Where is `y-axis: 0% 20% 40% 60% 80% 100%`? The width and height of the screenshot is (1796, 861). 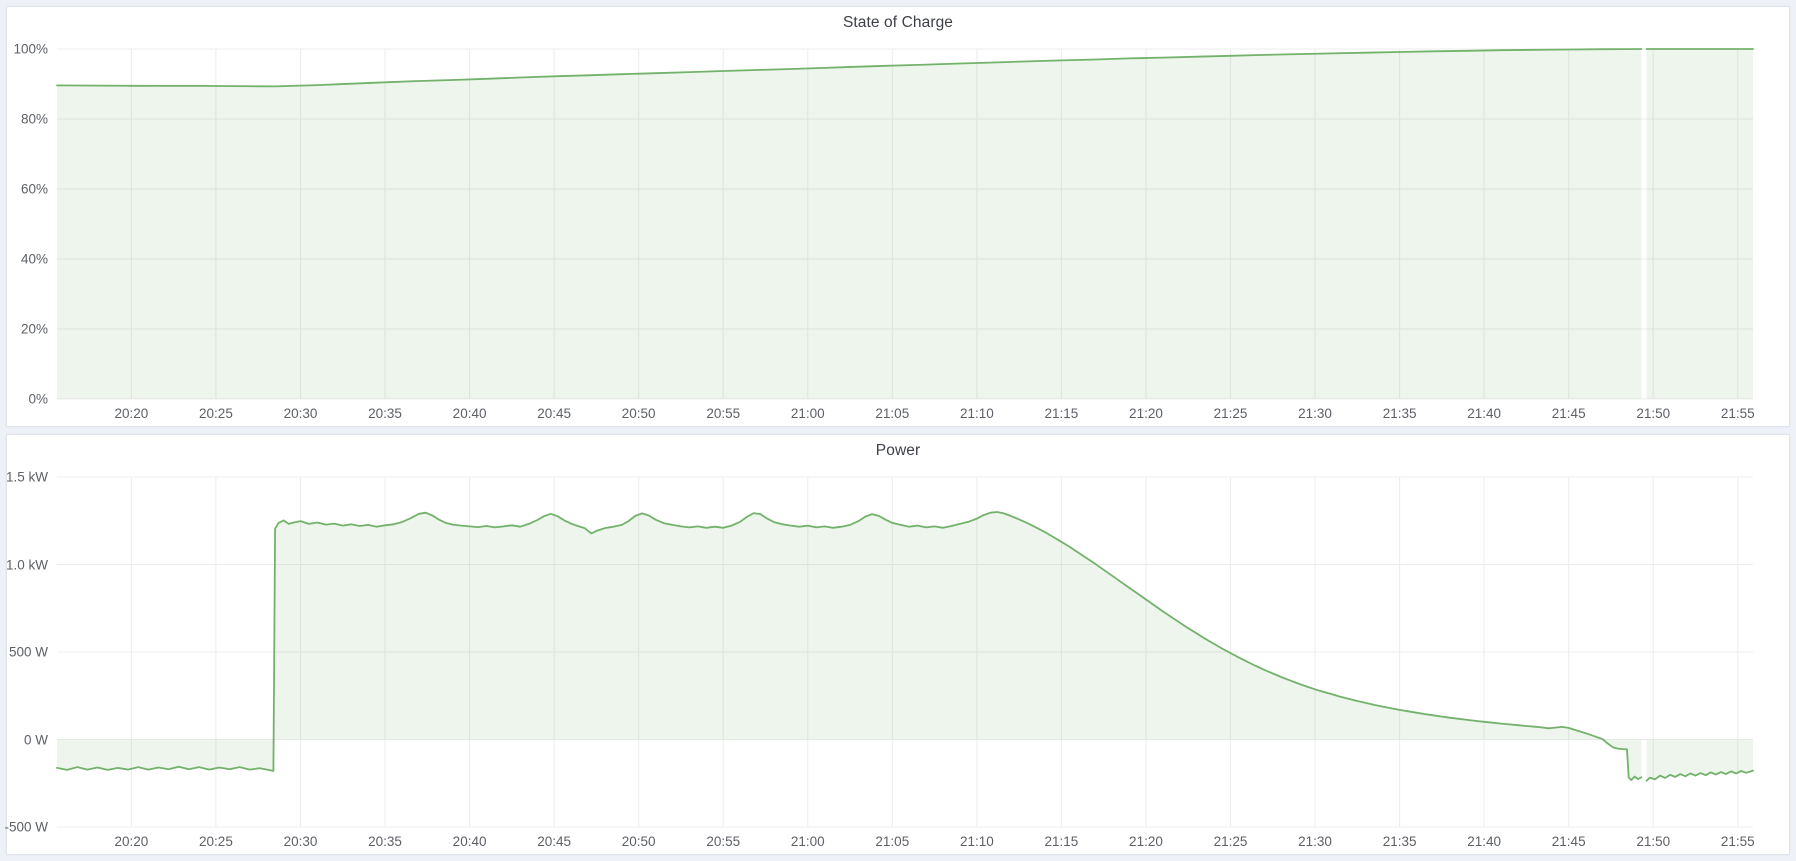
y-axis: 0% 20% 40% 60% 80% 100% is located at coordinates (32, 224).